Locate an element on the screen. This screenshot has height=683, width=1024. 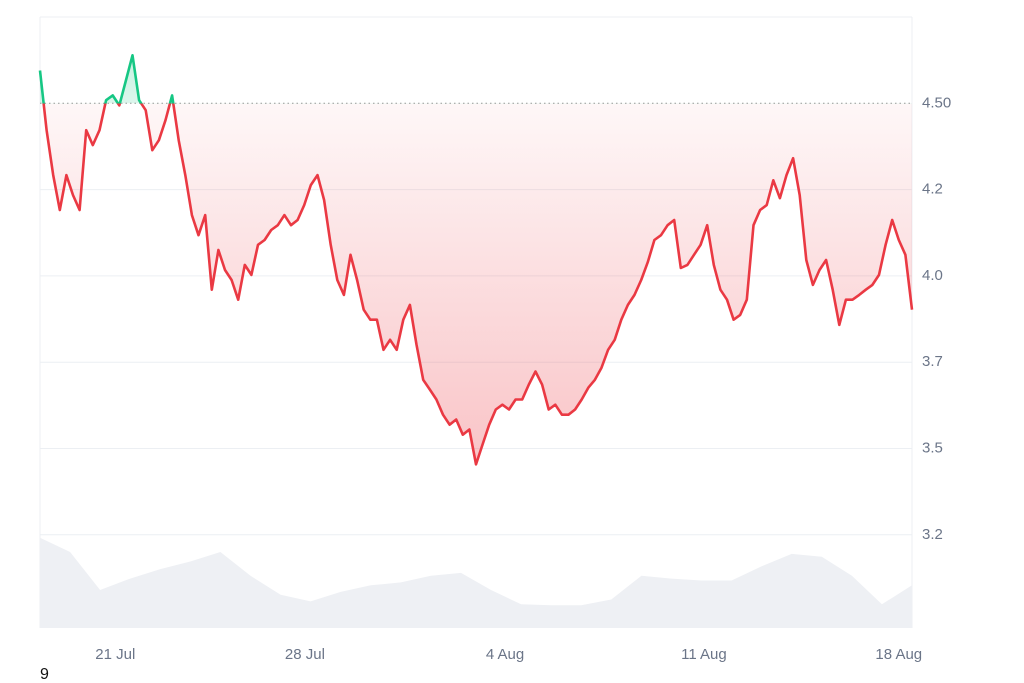
y-tick-label: 4.0 is located at coordinates (932, 275).